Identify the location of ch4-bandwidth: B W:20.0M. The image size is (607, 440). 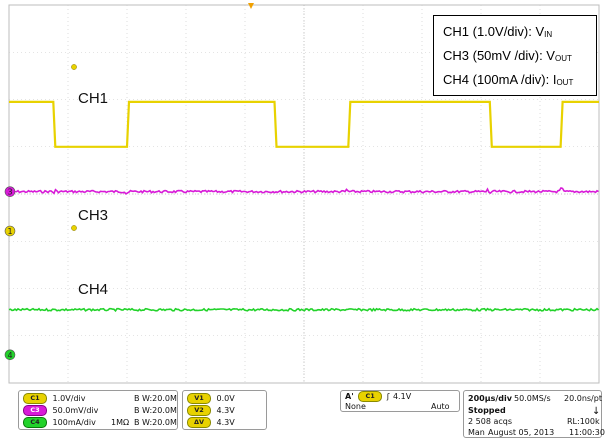
(155, 422).